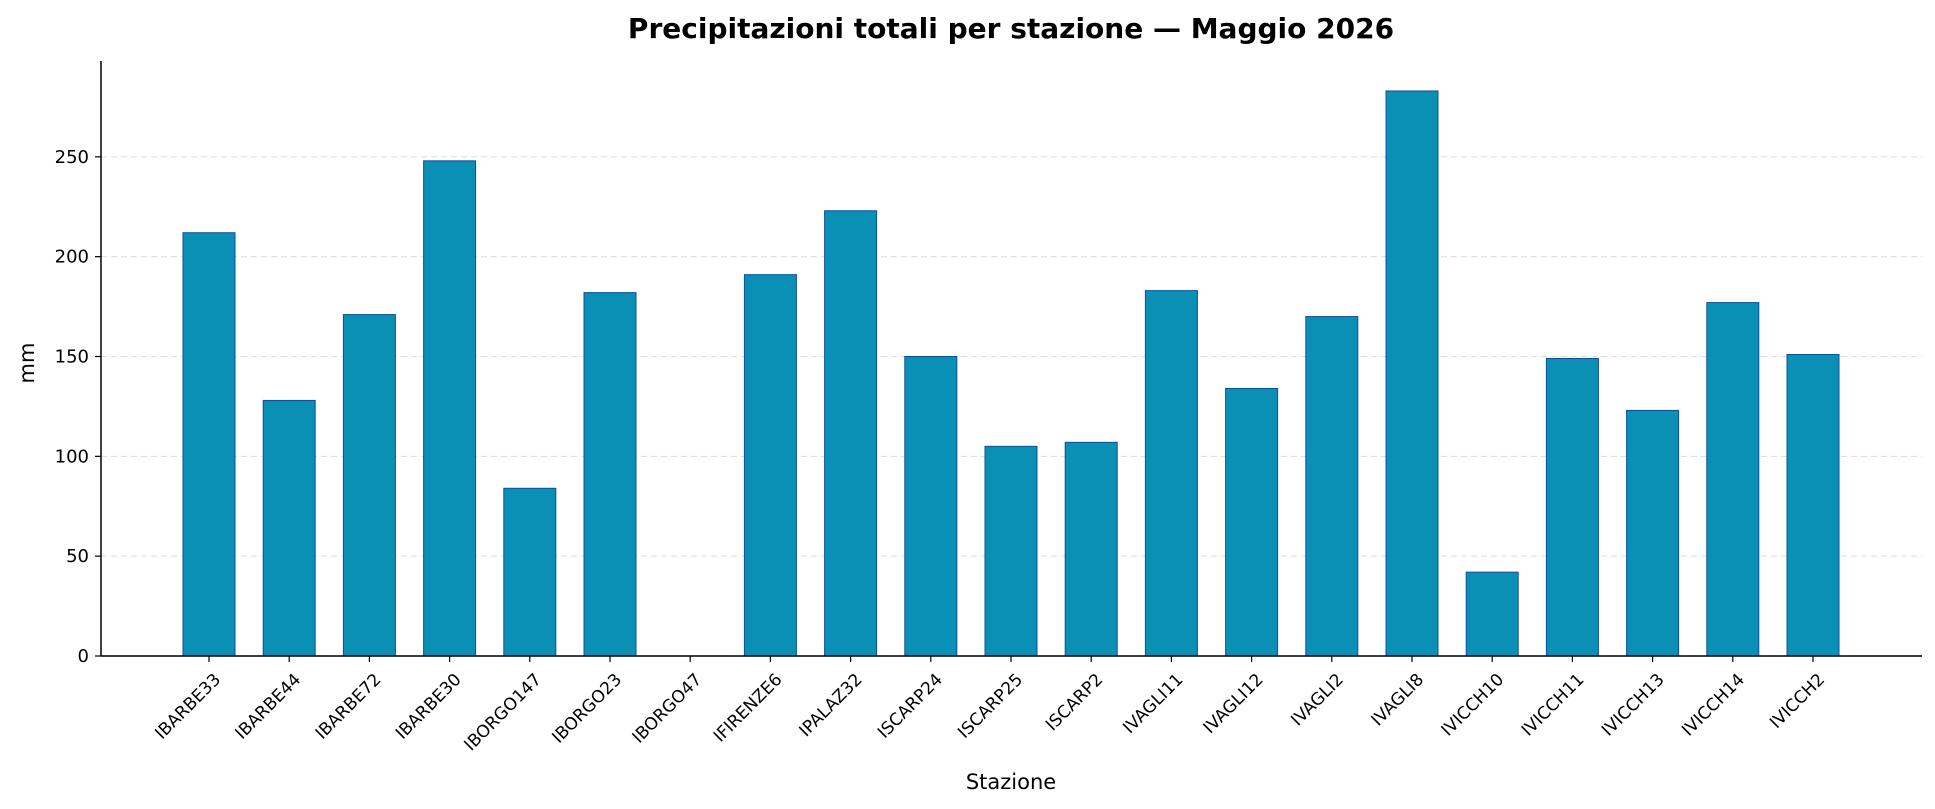 This screenshot has height=809, width=1935. Describe the element at coordinates (770, 465) in the screenshot. I see `bar-ifirenze6` at that location.